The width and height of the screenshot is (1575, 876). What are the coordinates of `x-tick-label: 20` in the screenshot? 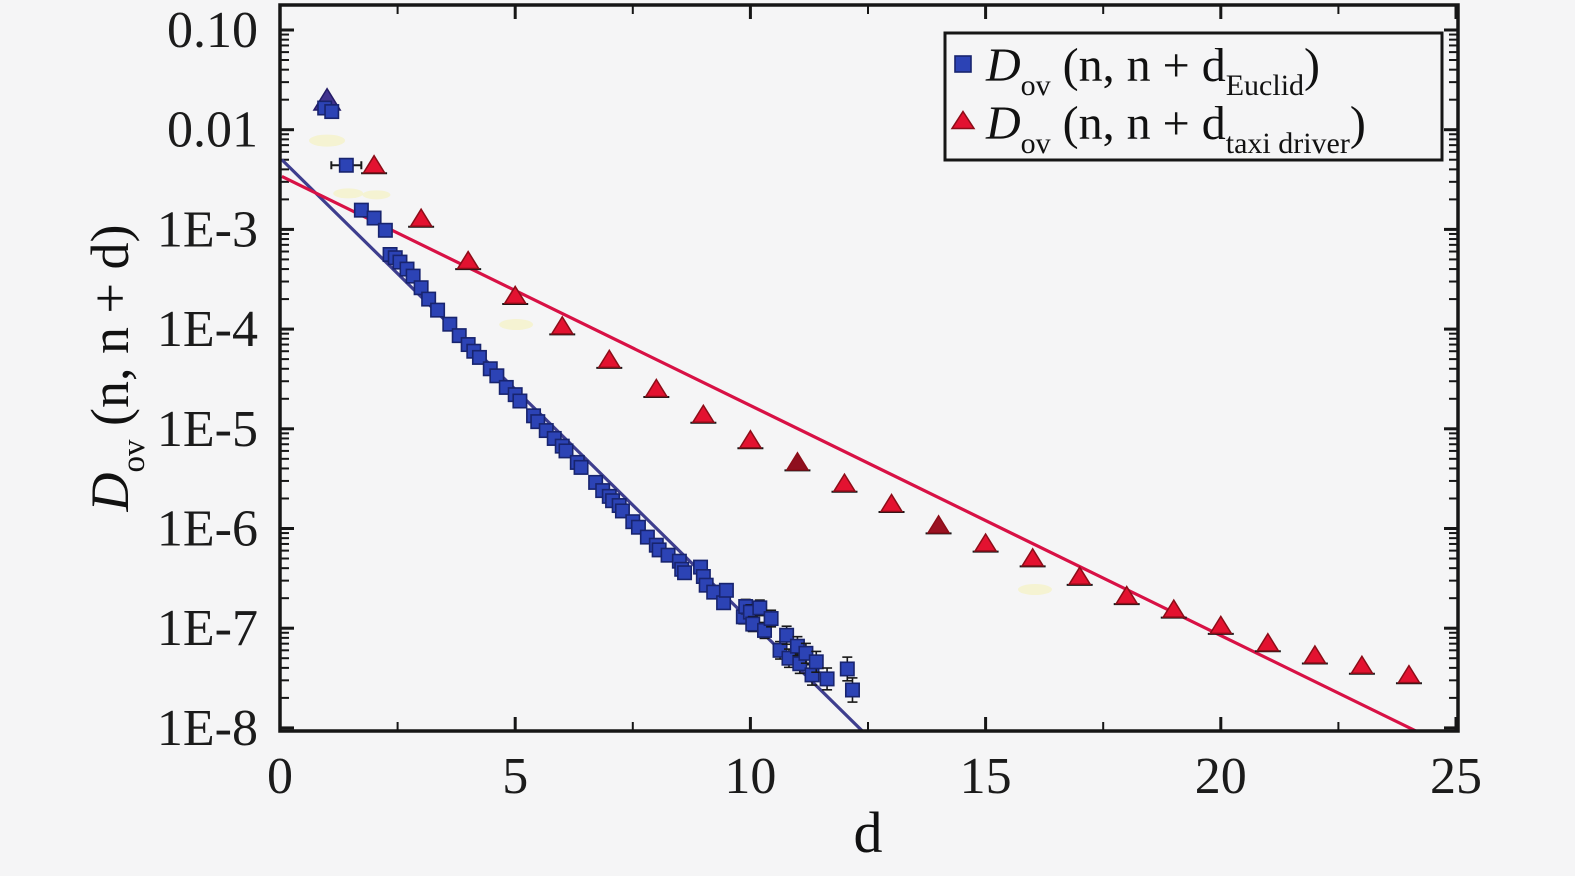 It's located at (1221, 776).